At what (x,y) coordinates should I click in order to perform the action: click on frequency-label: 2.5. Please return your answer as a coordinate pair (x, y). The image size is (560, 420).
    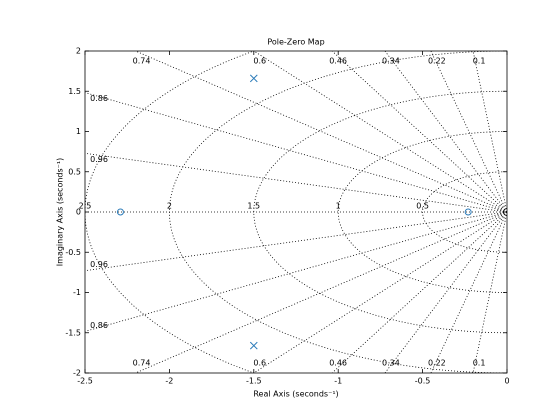
    Looking at the image, I should click on (85, 206).